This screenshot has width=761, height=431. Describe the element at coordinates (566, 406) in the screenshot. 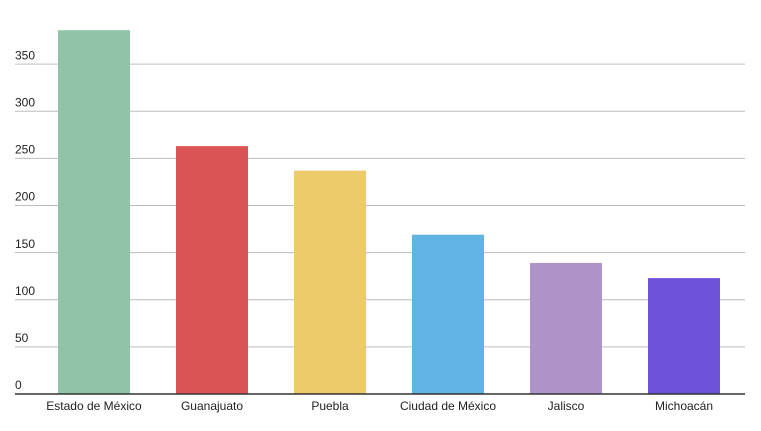

I see `x-tick-label: Jalisco` at that location.